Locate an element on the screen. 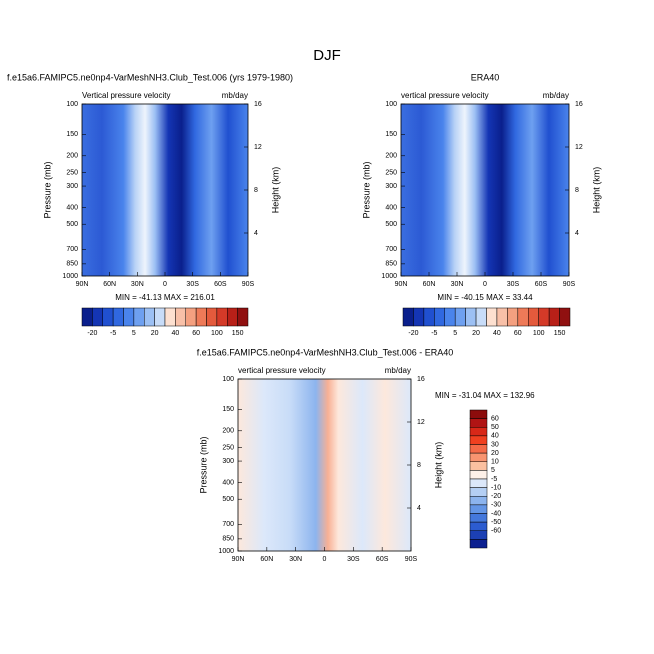 This screenshot has height=654, width=654. y-tick-label: 150 is located at coordinates (228, 409).